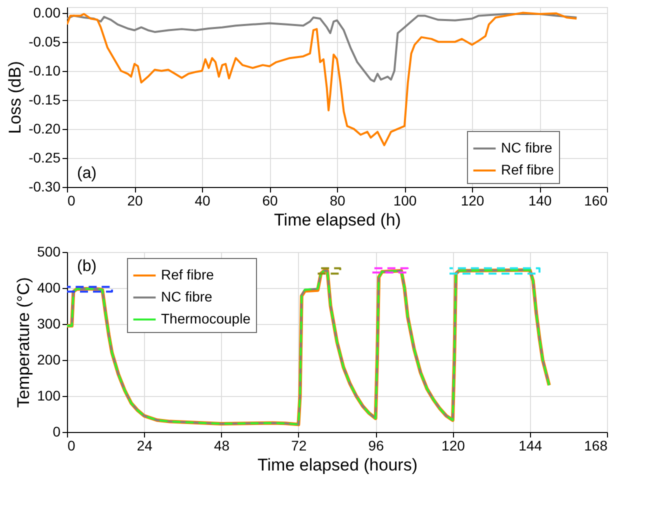 This screenshot has width=661, height=510. Describe the element at coordinates (44, 99) in the screenshot. I see `y-tick-label: -0.15` at that location.